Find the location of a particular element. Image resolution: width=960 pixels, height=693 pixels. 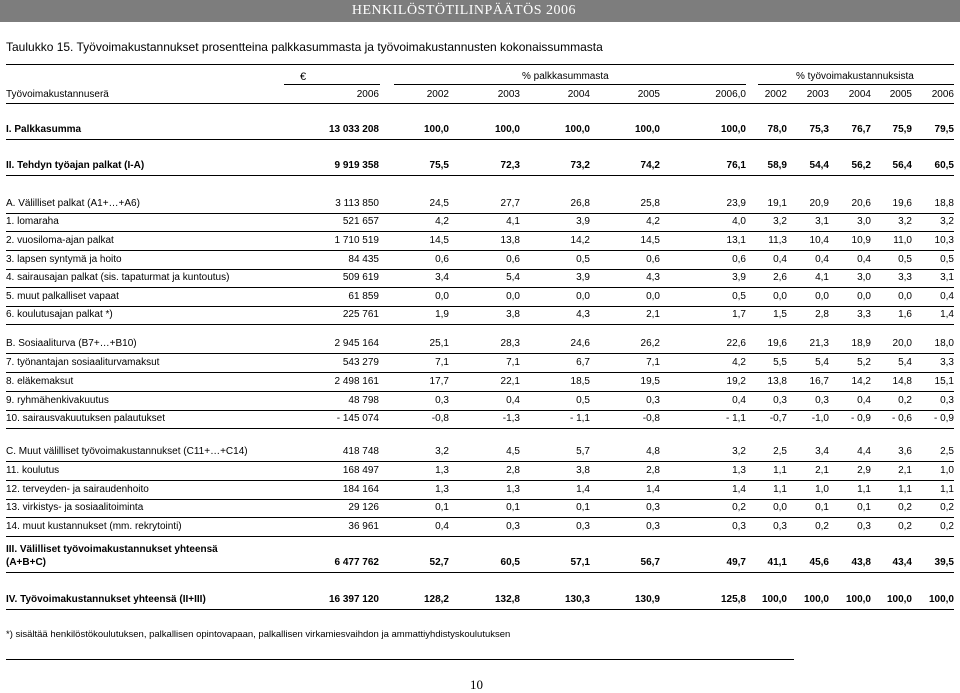

currency-symbol: € is located at coordinates (303, 77).